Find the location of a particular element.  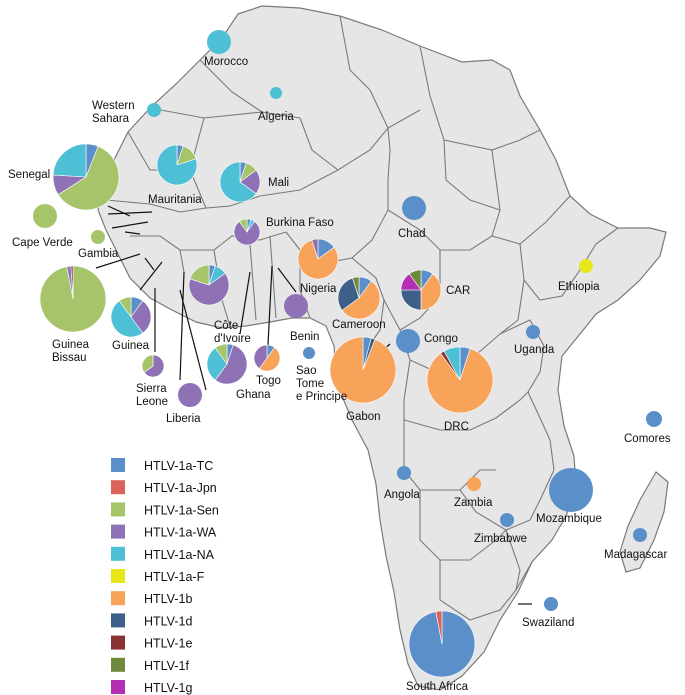

pie-angola is located at coordinates (404, 473).